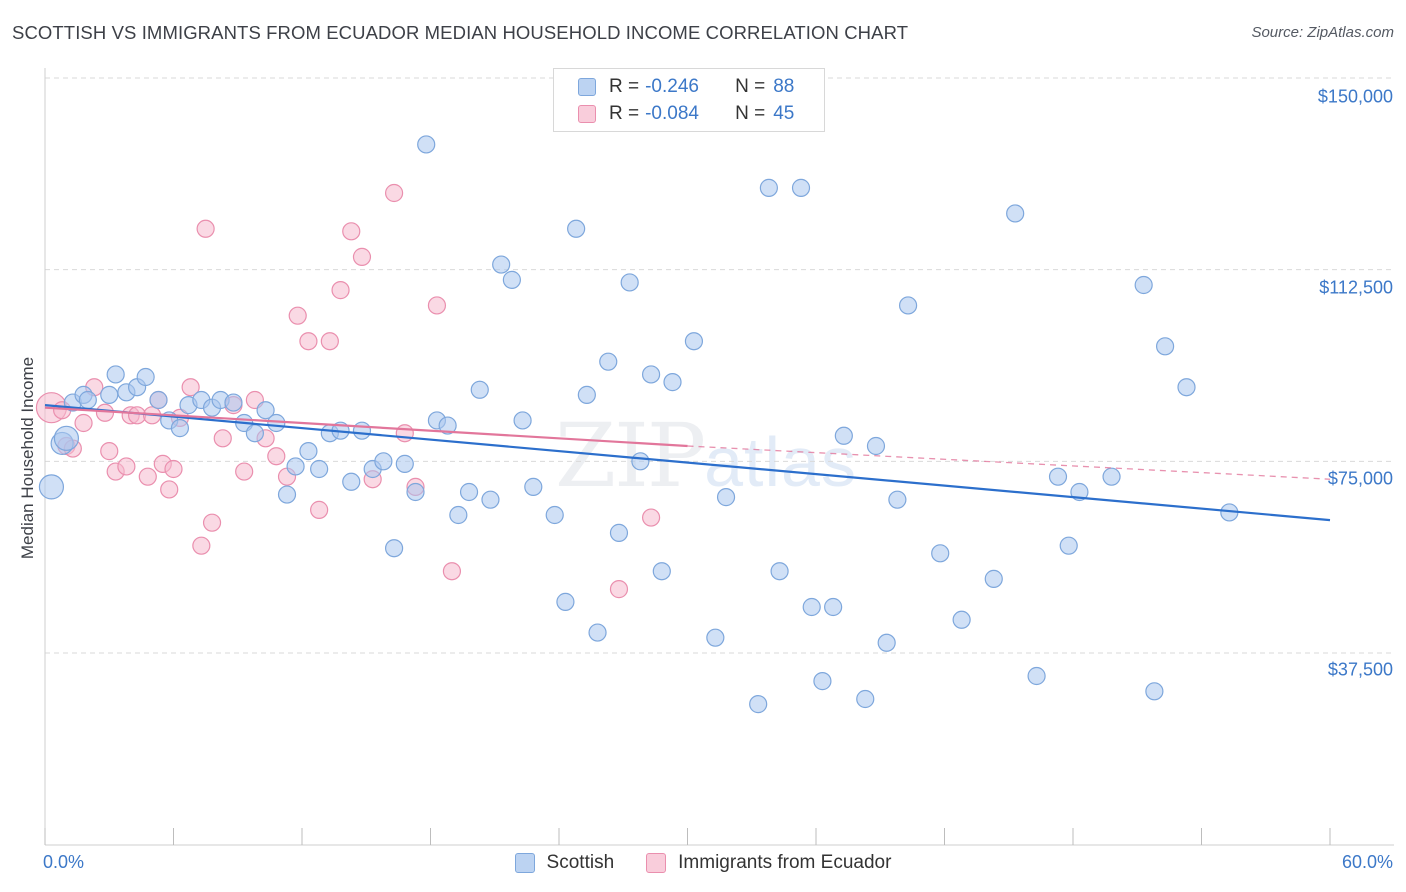 The height and width of the screenshot is (892, 1406). Describe the element at coordinates (524, 863) in the screenshot. I see `legend-swatch-scottish` at that location.